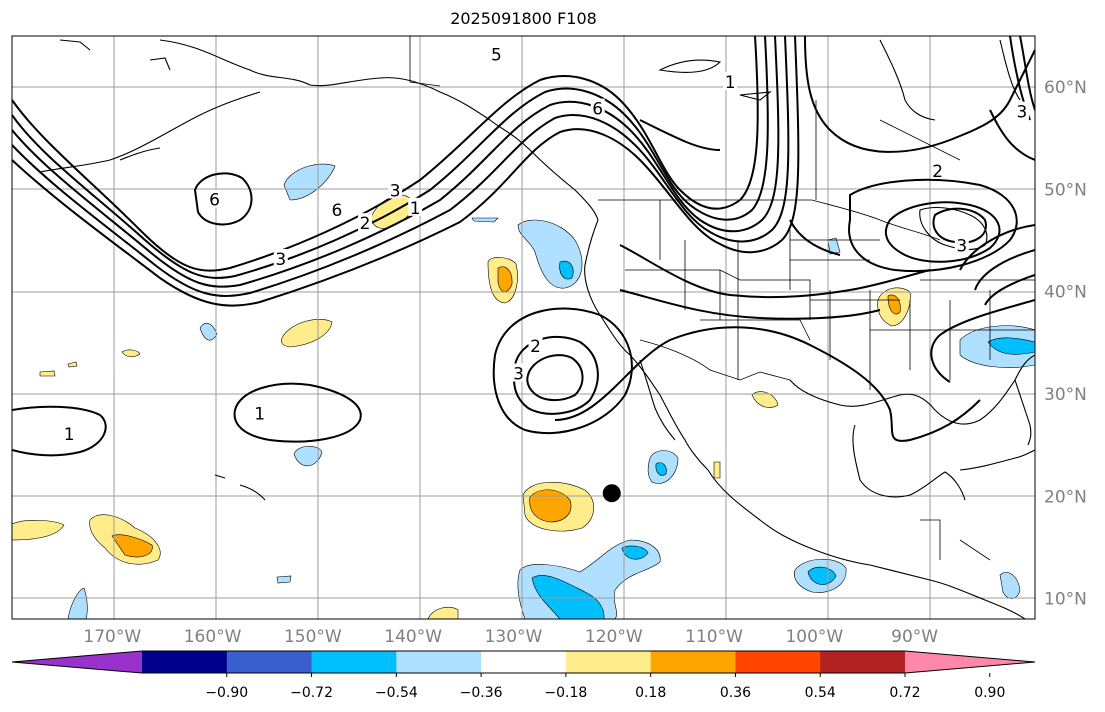  Describe the element at coordinates (1065, 600) in the screenshot. I see `lat-label: 10°N` at that location.